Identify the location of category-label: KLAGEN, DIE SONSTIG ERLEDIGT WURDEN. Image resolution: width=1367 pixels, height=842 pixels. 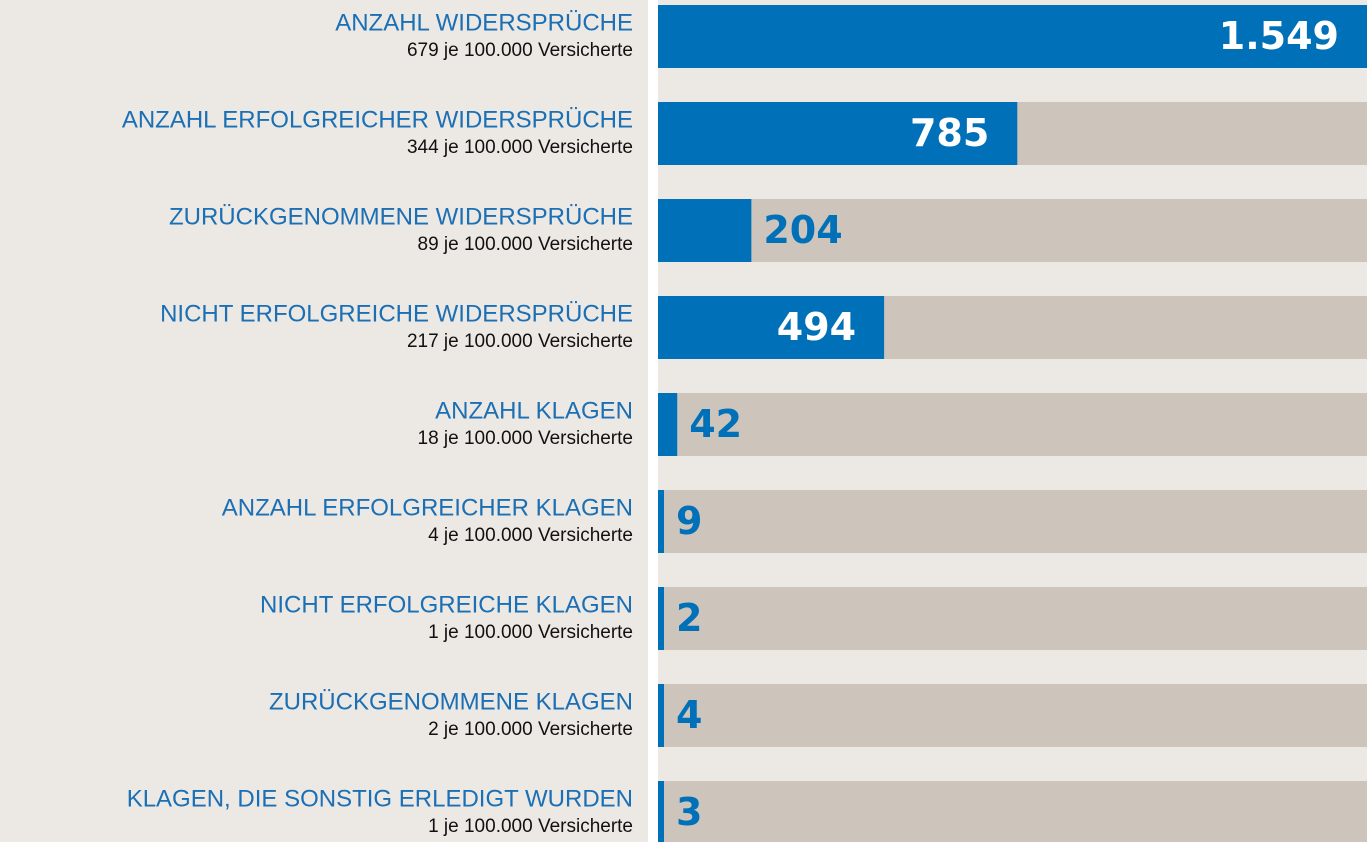
(380, 798).